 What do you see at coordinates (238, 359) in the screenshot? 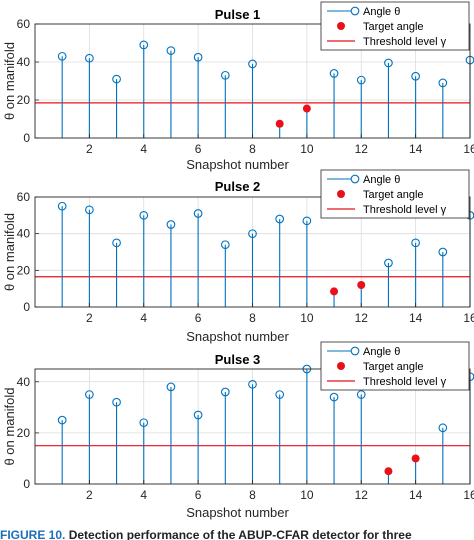
I see `chart-title: Pulse 3` at bounding box center [238, 359].